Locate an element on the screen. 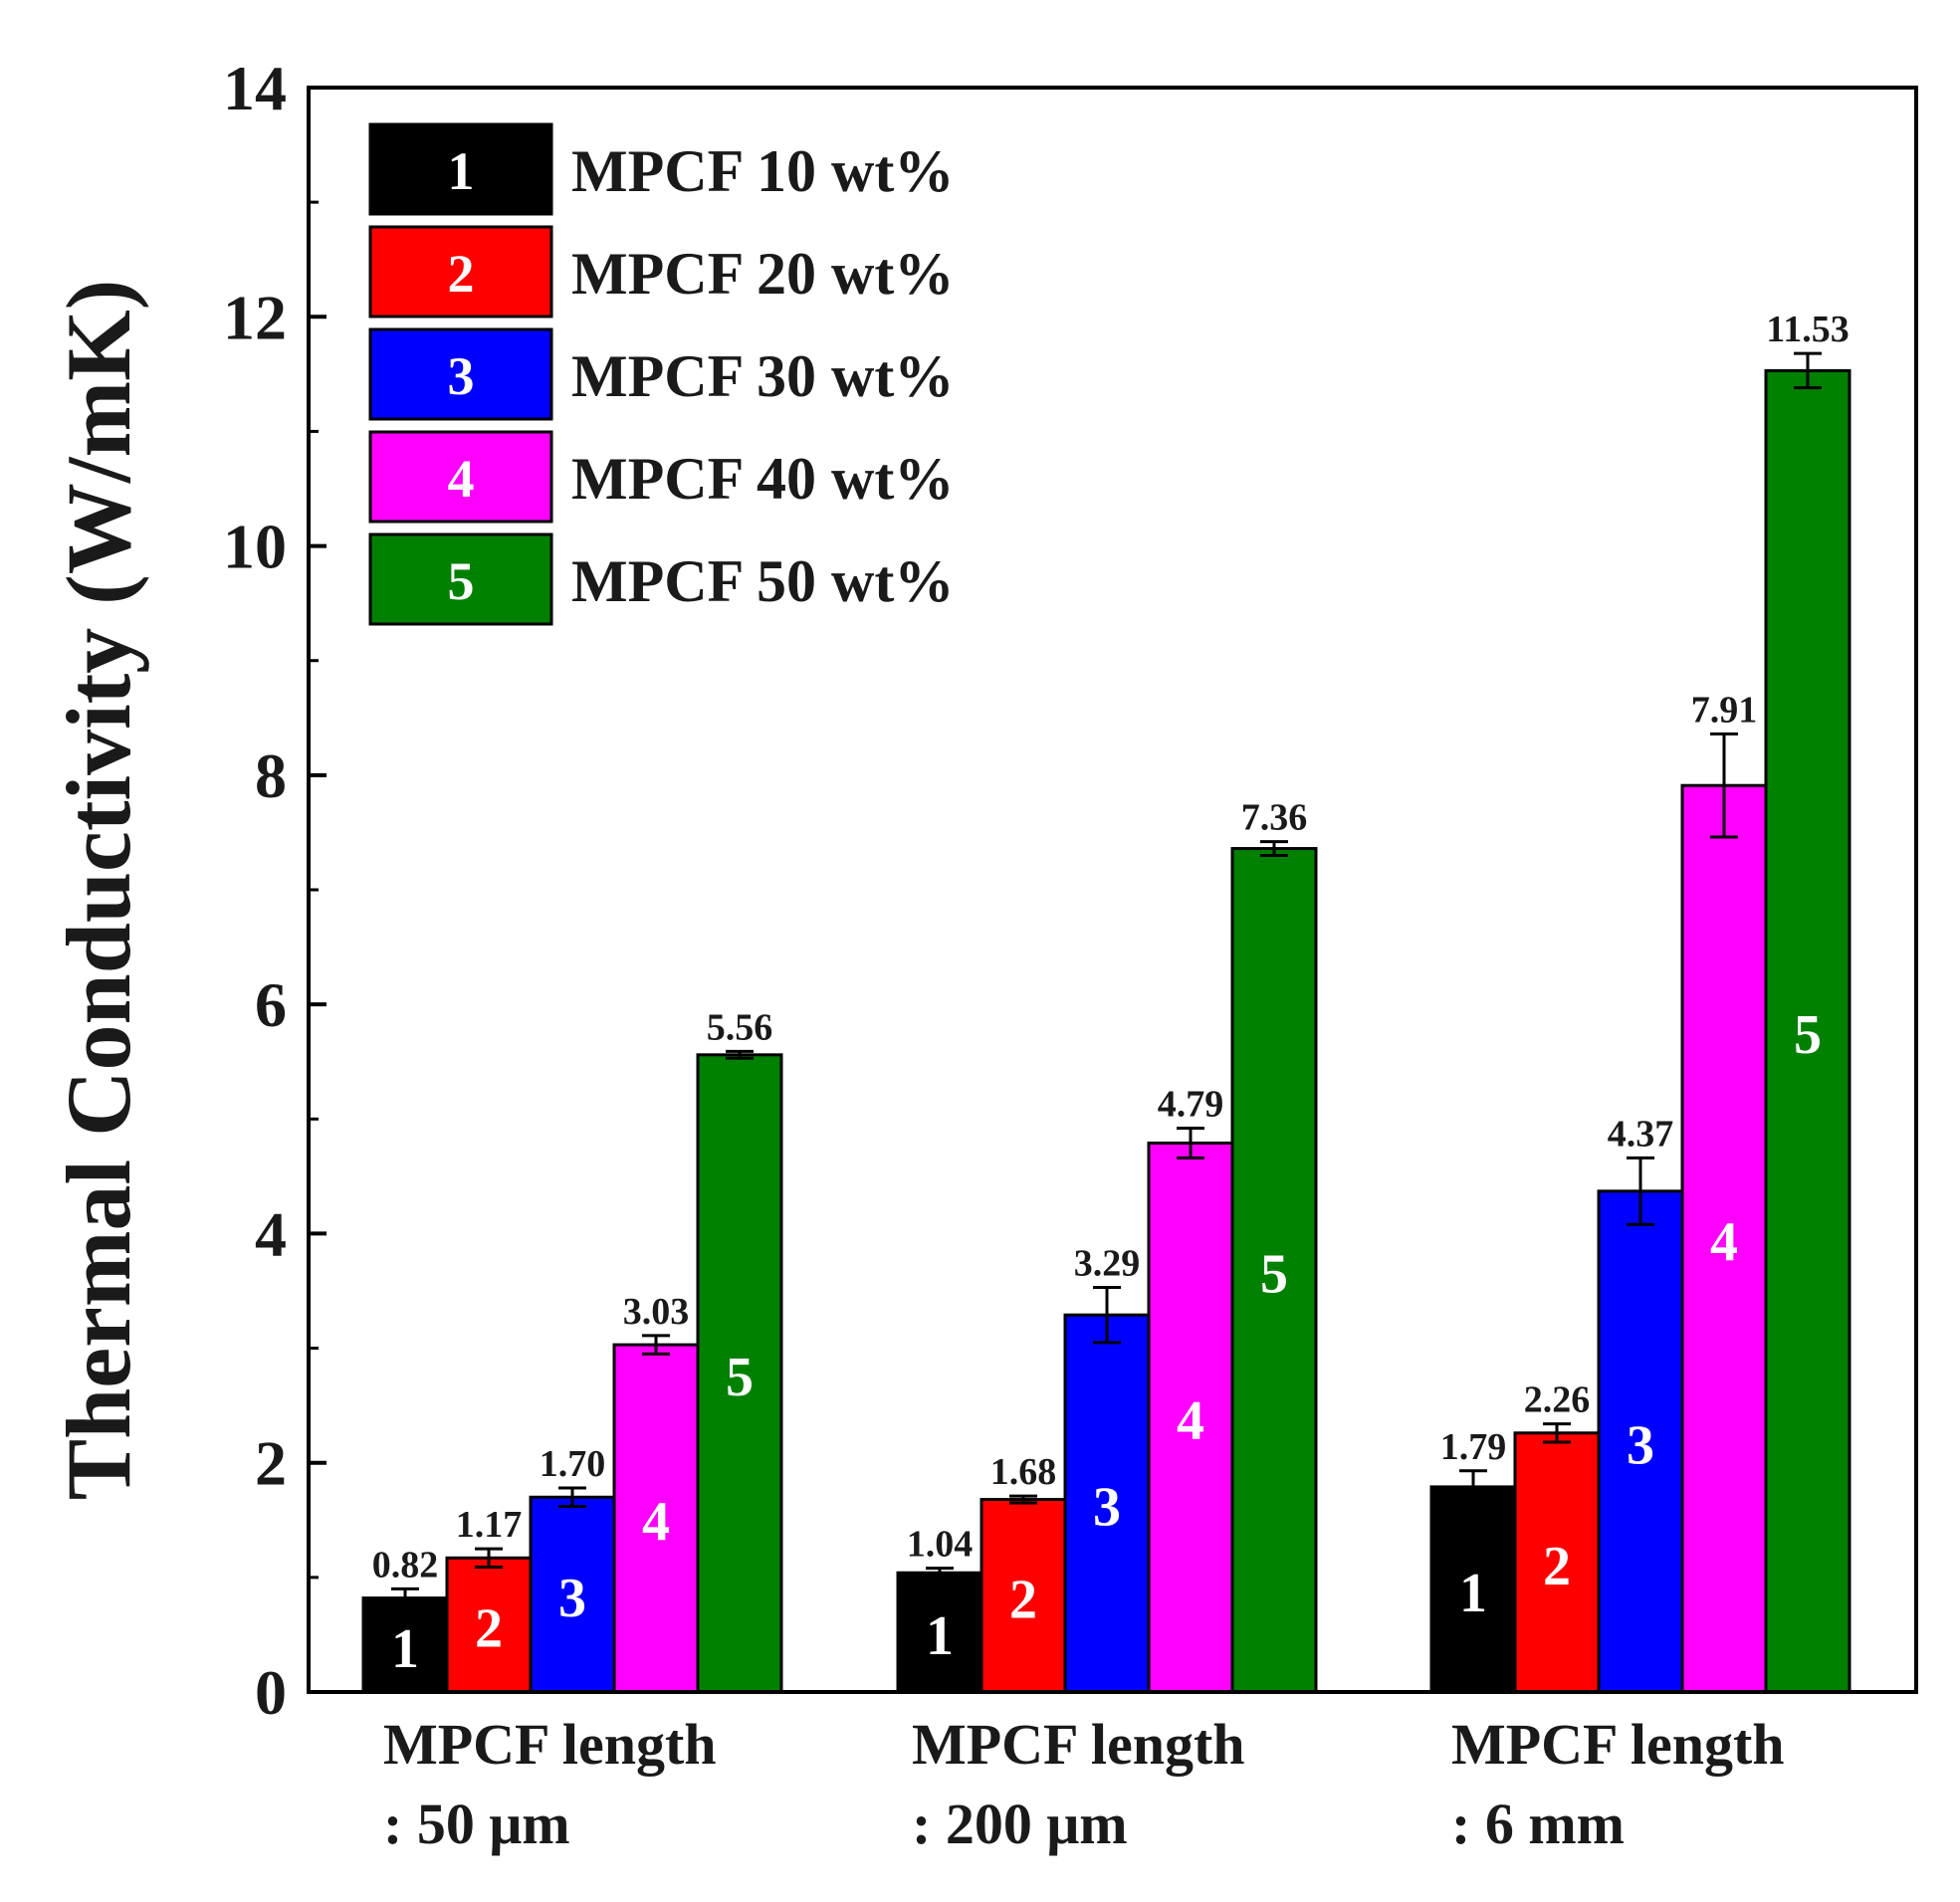 This screenshot has width=1960, height=1902. legend-label-3: MPCF 30 wt% is located at coordinates (763, 376).